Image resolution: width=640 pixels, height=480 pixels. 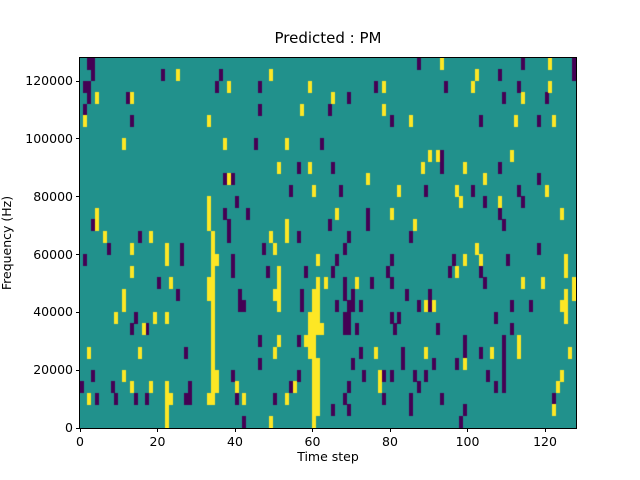 What do you see at coordinates (53, 254) in the screenshot?
I see `y-tick-label: 60000` at bounding box center [53, 254].